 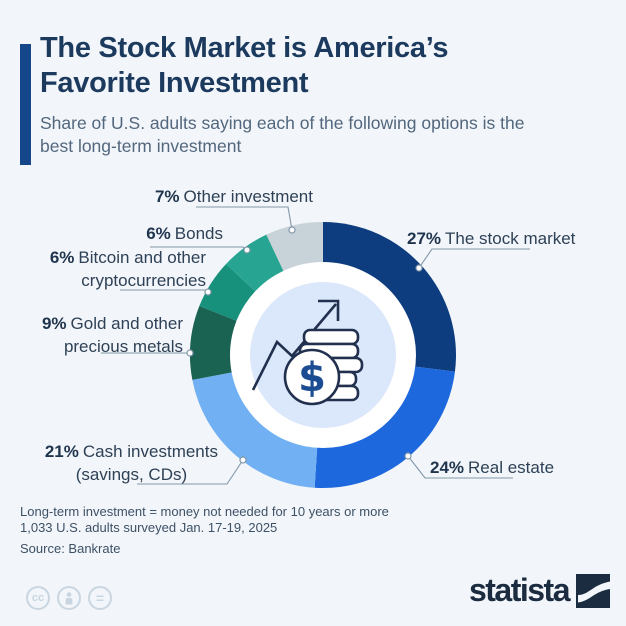 I want to click on label-bonds: 6% Bonds, so click(x=184, y=233).